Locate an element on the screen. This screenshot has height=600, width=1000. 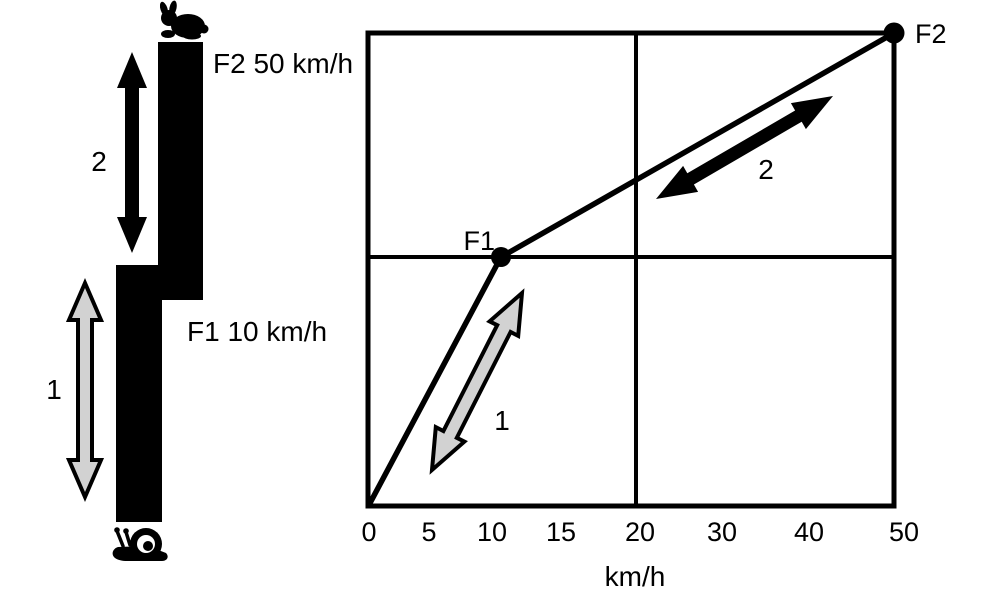
x-axis-ticks: 0 5 10 15 20 30 40 50 is located at coordinates (640, 532).